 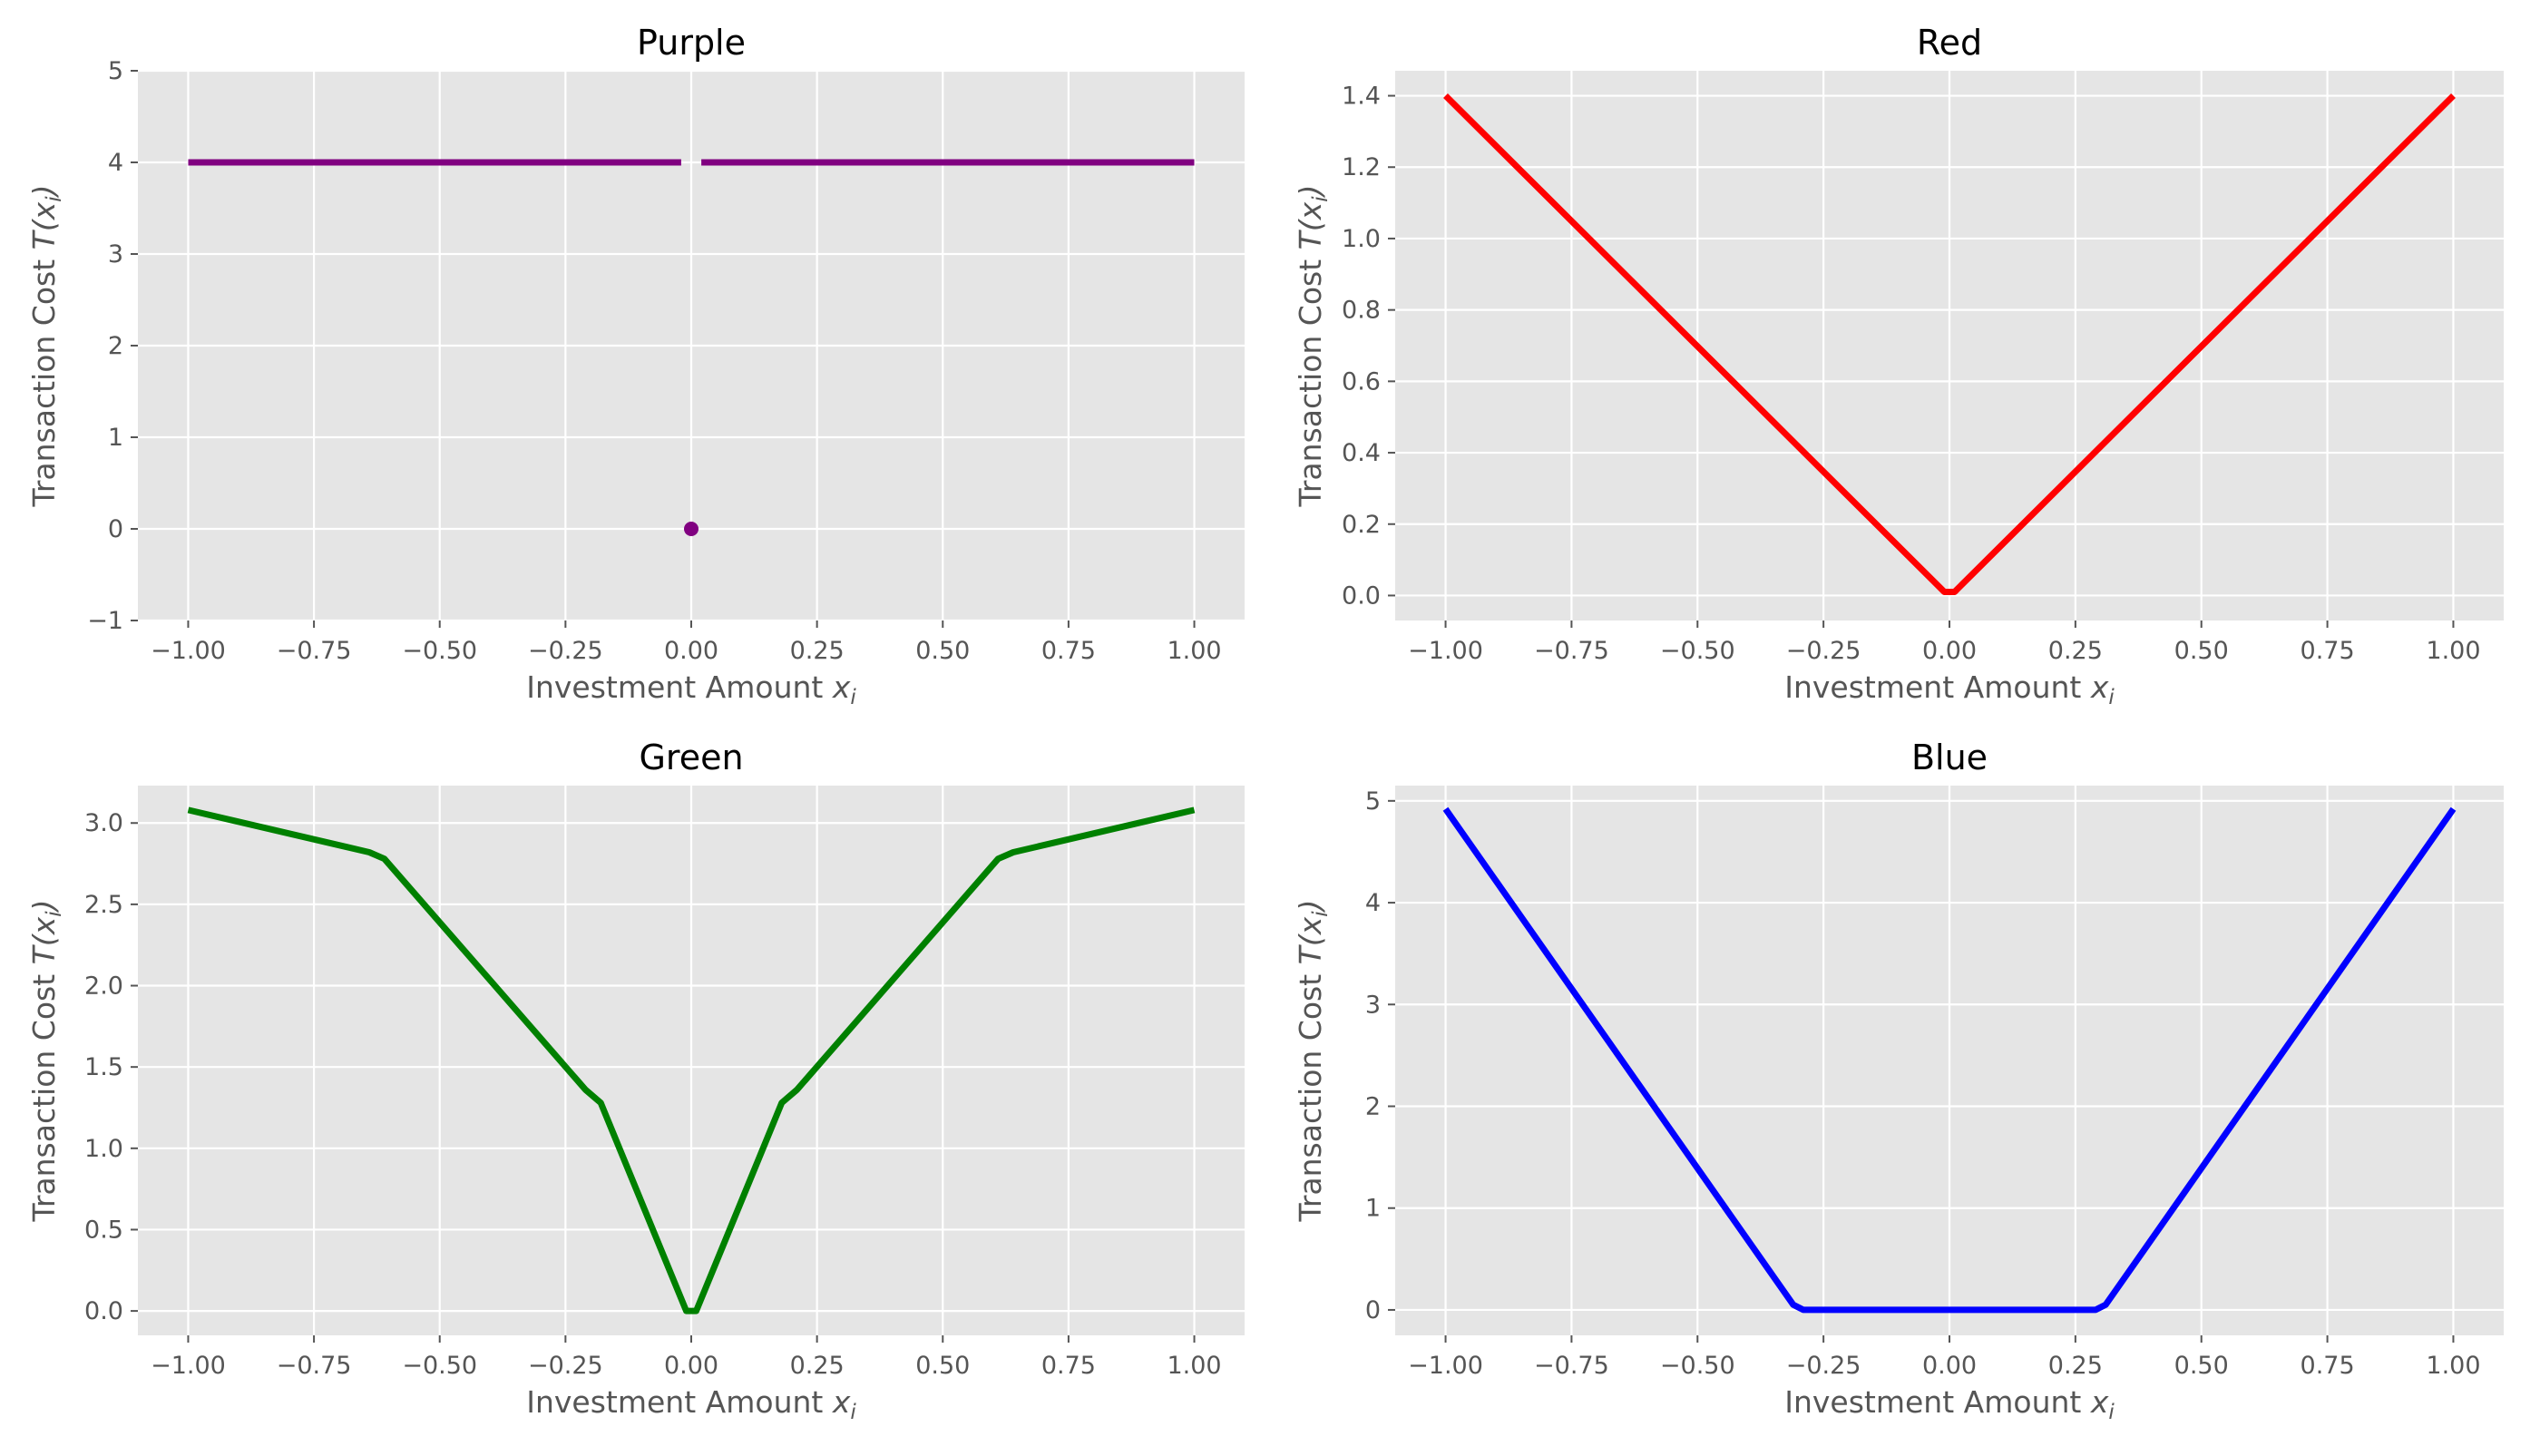 I want to click on y-tick-label: 3.0, so click(x=103, y=823).